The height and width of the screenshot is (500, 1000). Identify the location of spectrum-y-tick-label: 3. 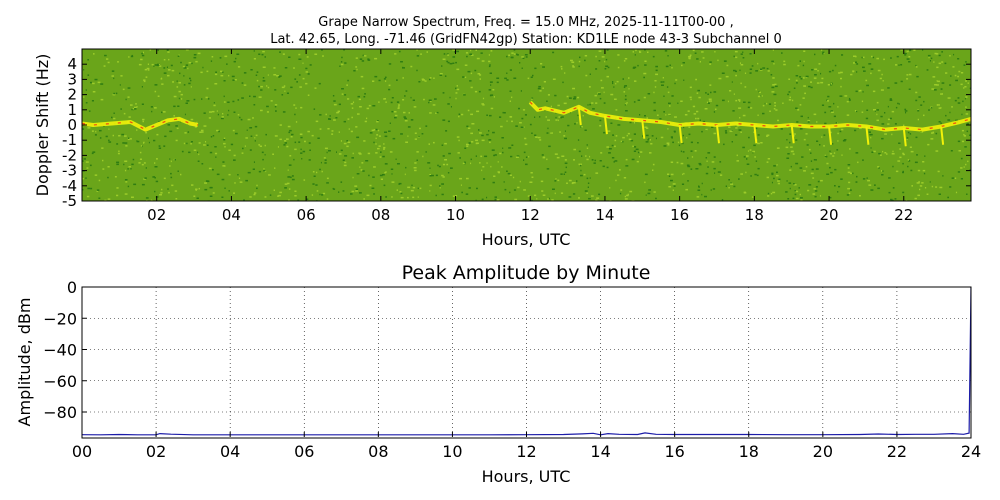
(72, 79).